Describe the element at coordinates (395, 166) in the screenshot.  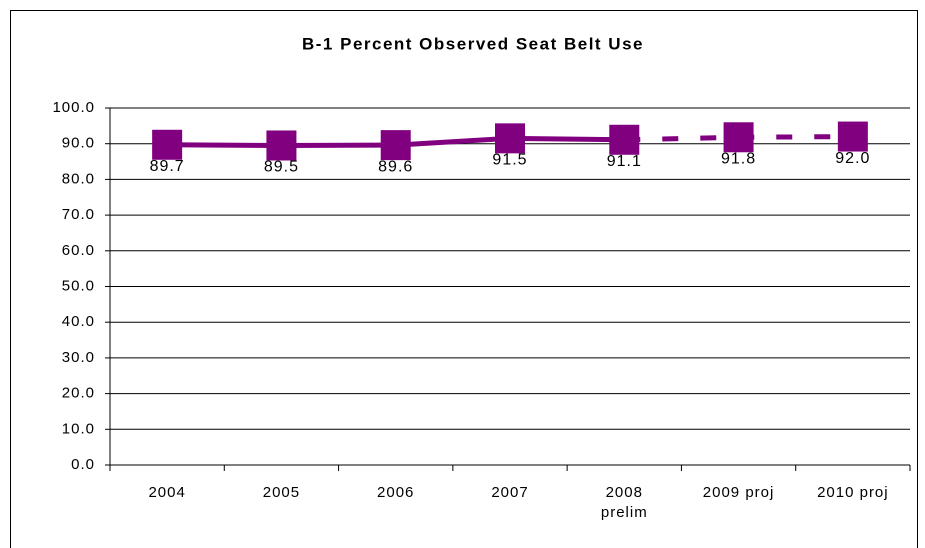
I see `data-label: 89.6` at that location.